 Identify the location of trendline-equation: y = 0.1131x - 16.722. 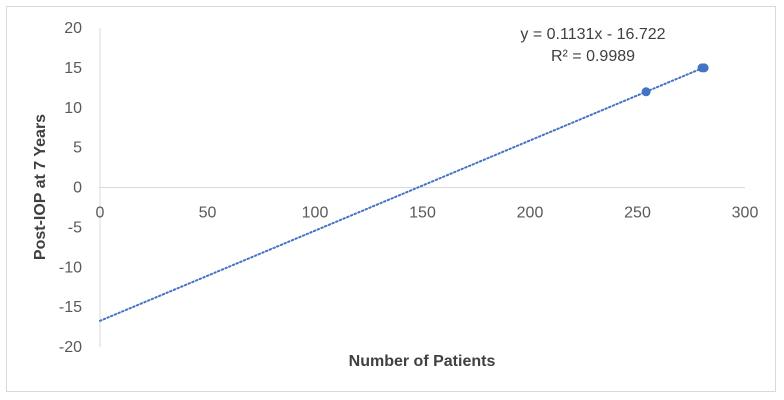
(592, 34).